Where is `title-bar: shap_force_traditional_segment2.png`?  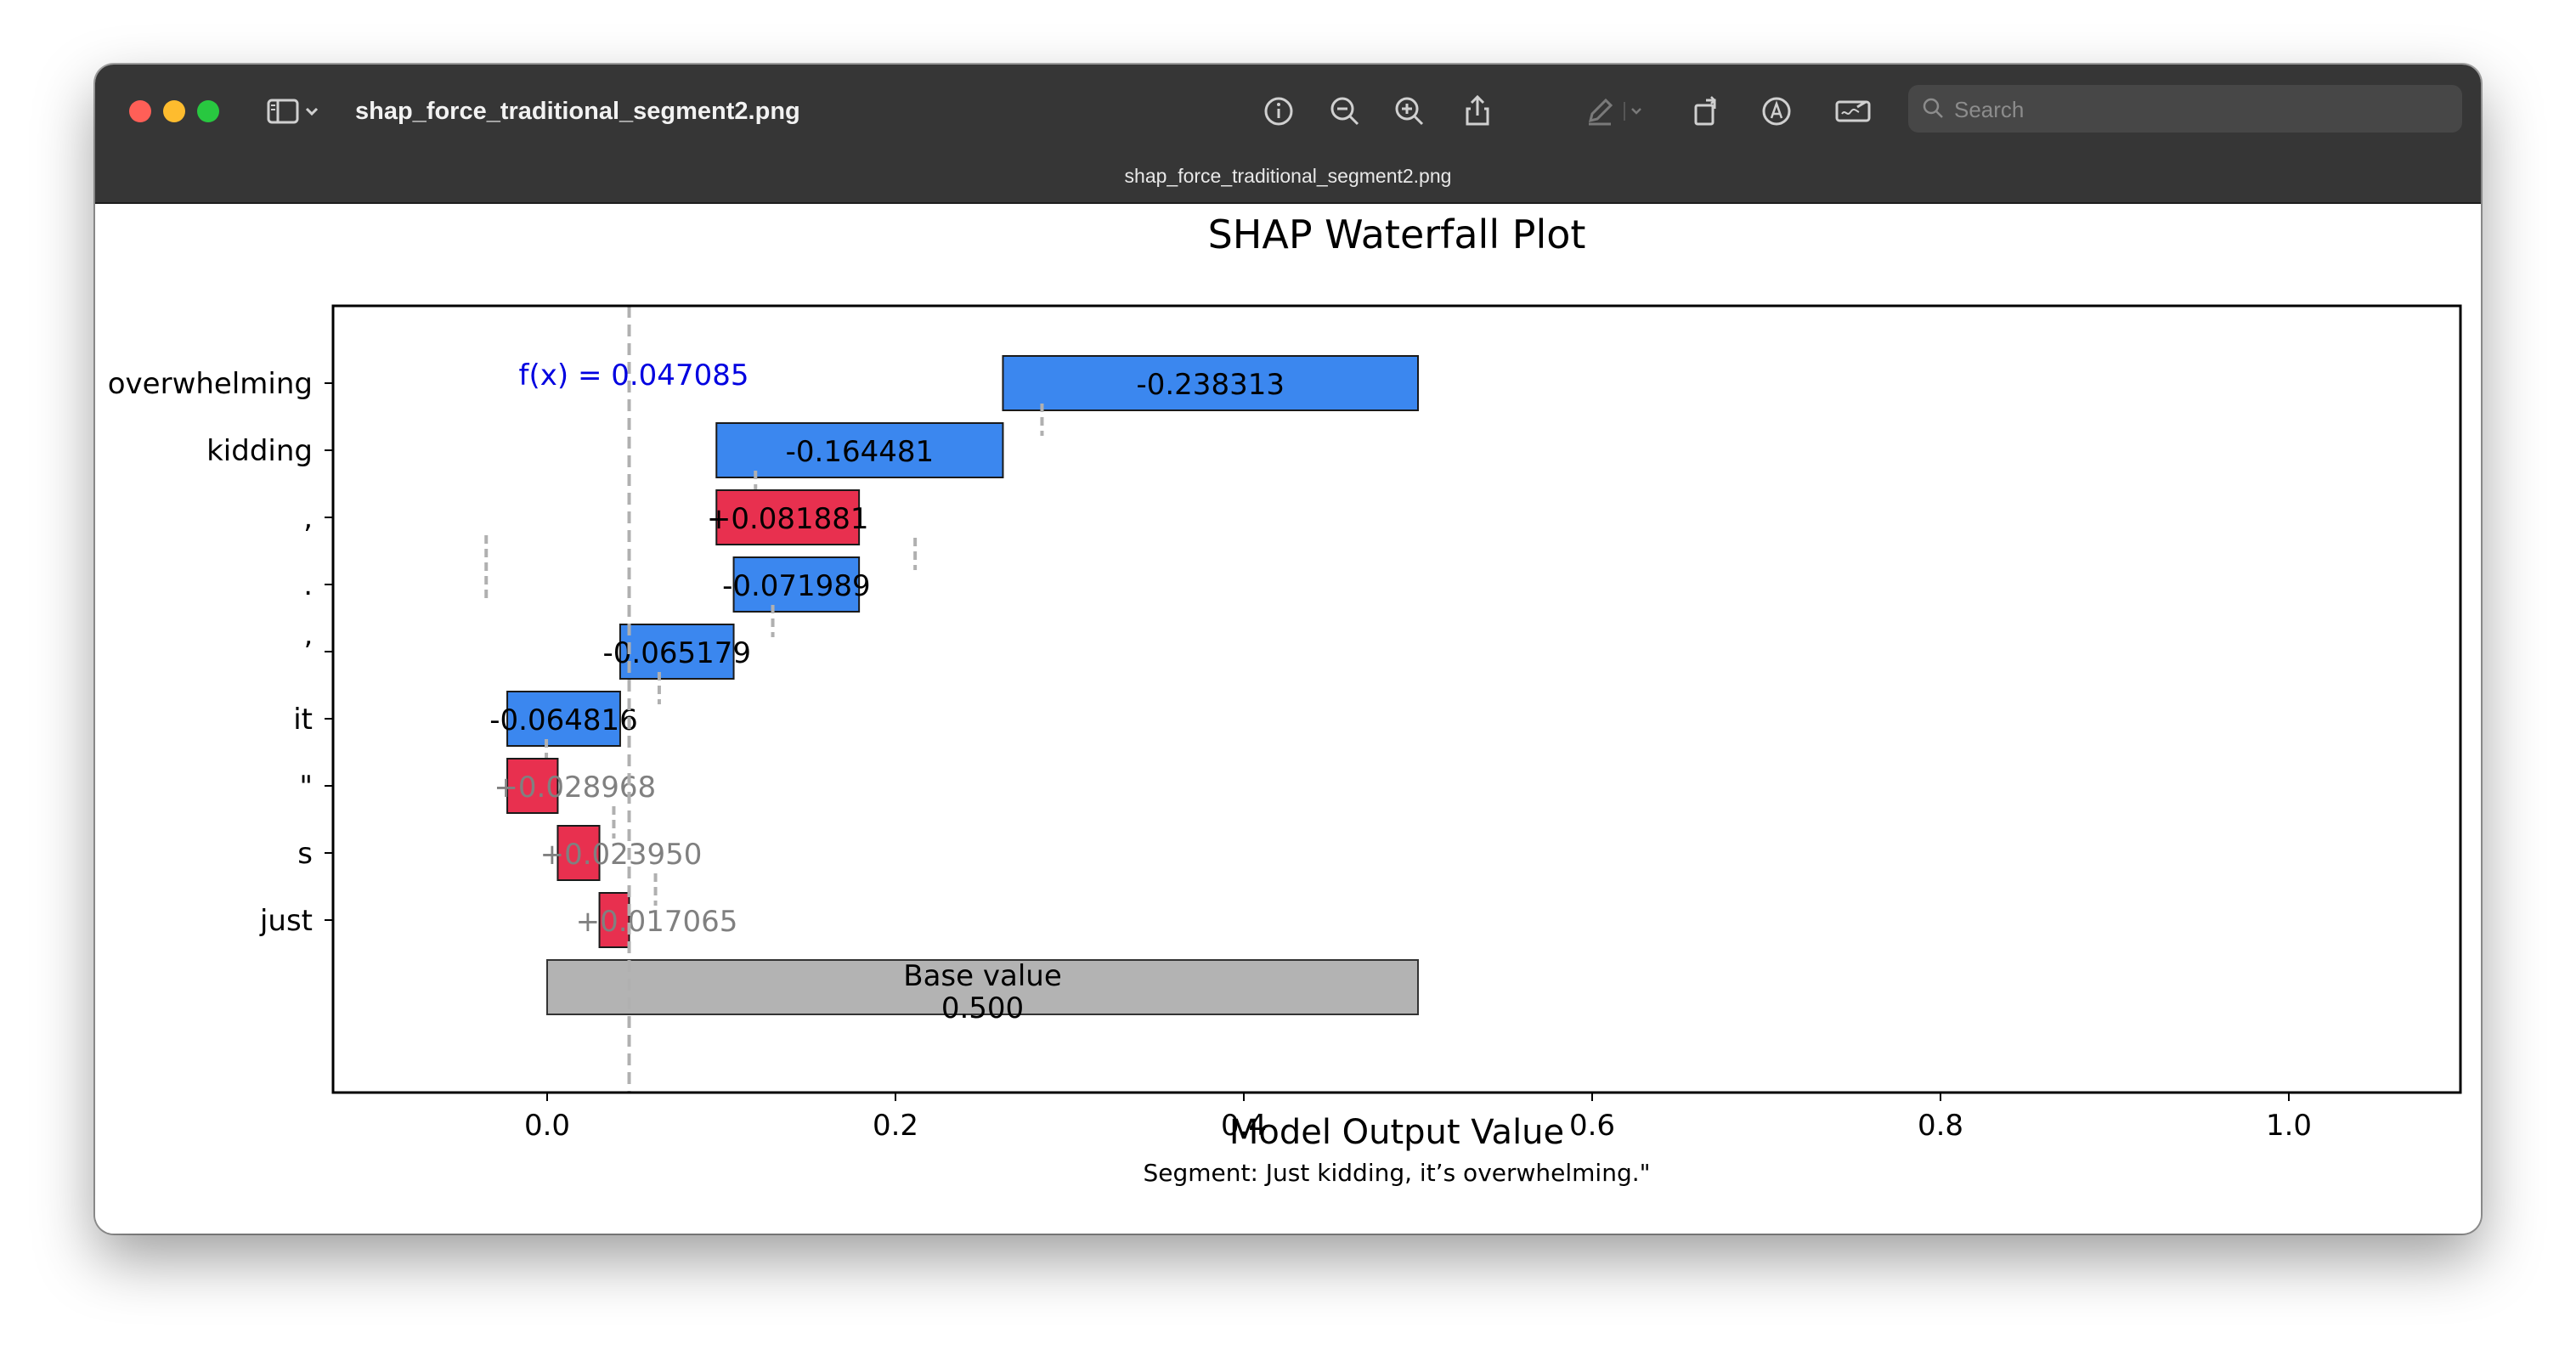 title-bar: shap_force_traditional_segment2.png is located at coordinates (1288, 134).